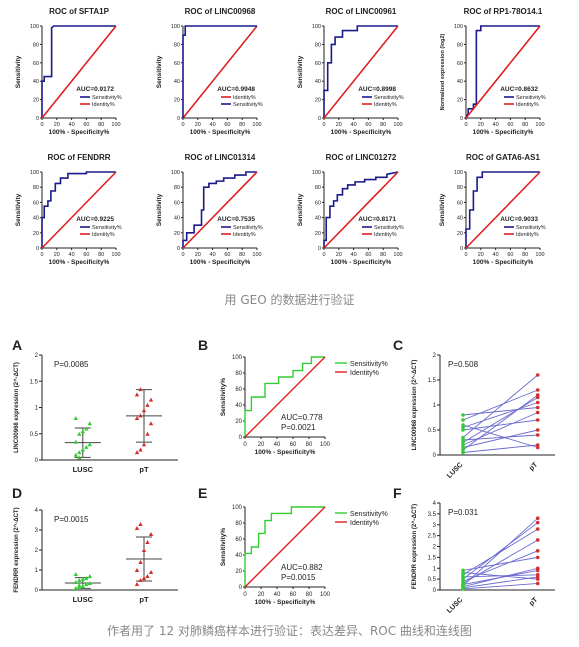  Describe the element at coordinates (525, 125) in the screenshot. I see `x-tick-label: 80` at that location.